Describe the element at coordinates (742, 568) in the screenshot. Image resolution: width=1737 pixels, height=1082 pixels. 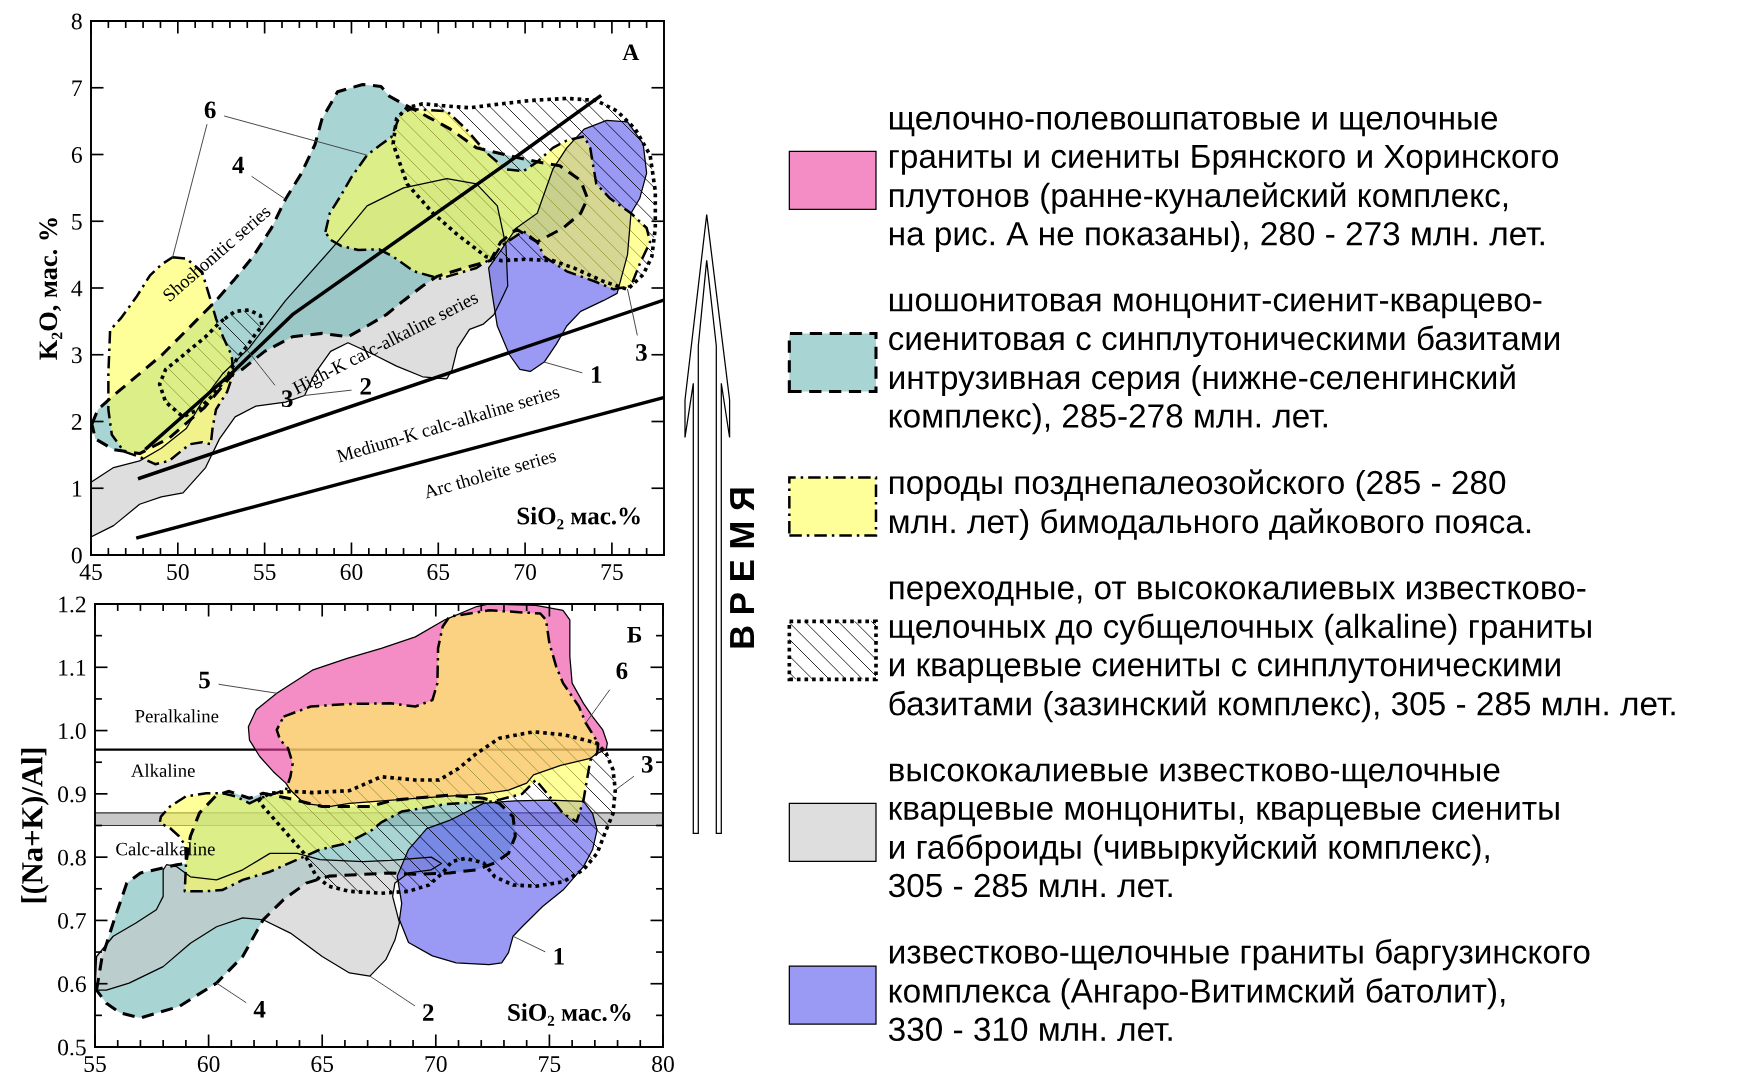
I see `text: В Р Е М Я` at that location.